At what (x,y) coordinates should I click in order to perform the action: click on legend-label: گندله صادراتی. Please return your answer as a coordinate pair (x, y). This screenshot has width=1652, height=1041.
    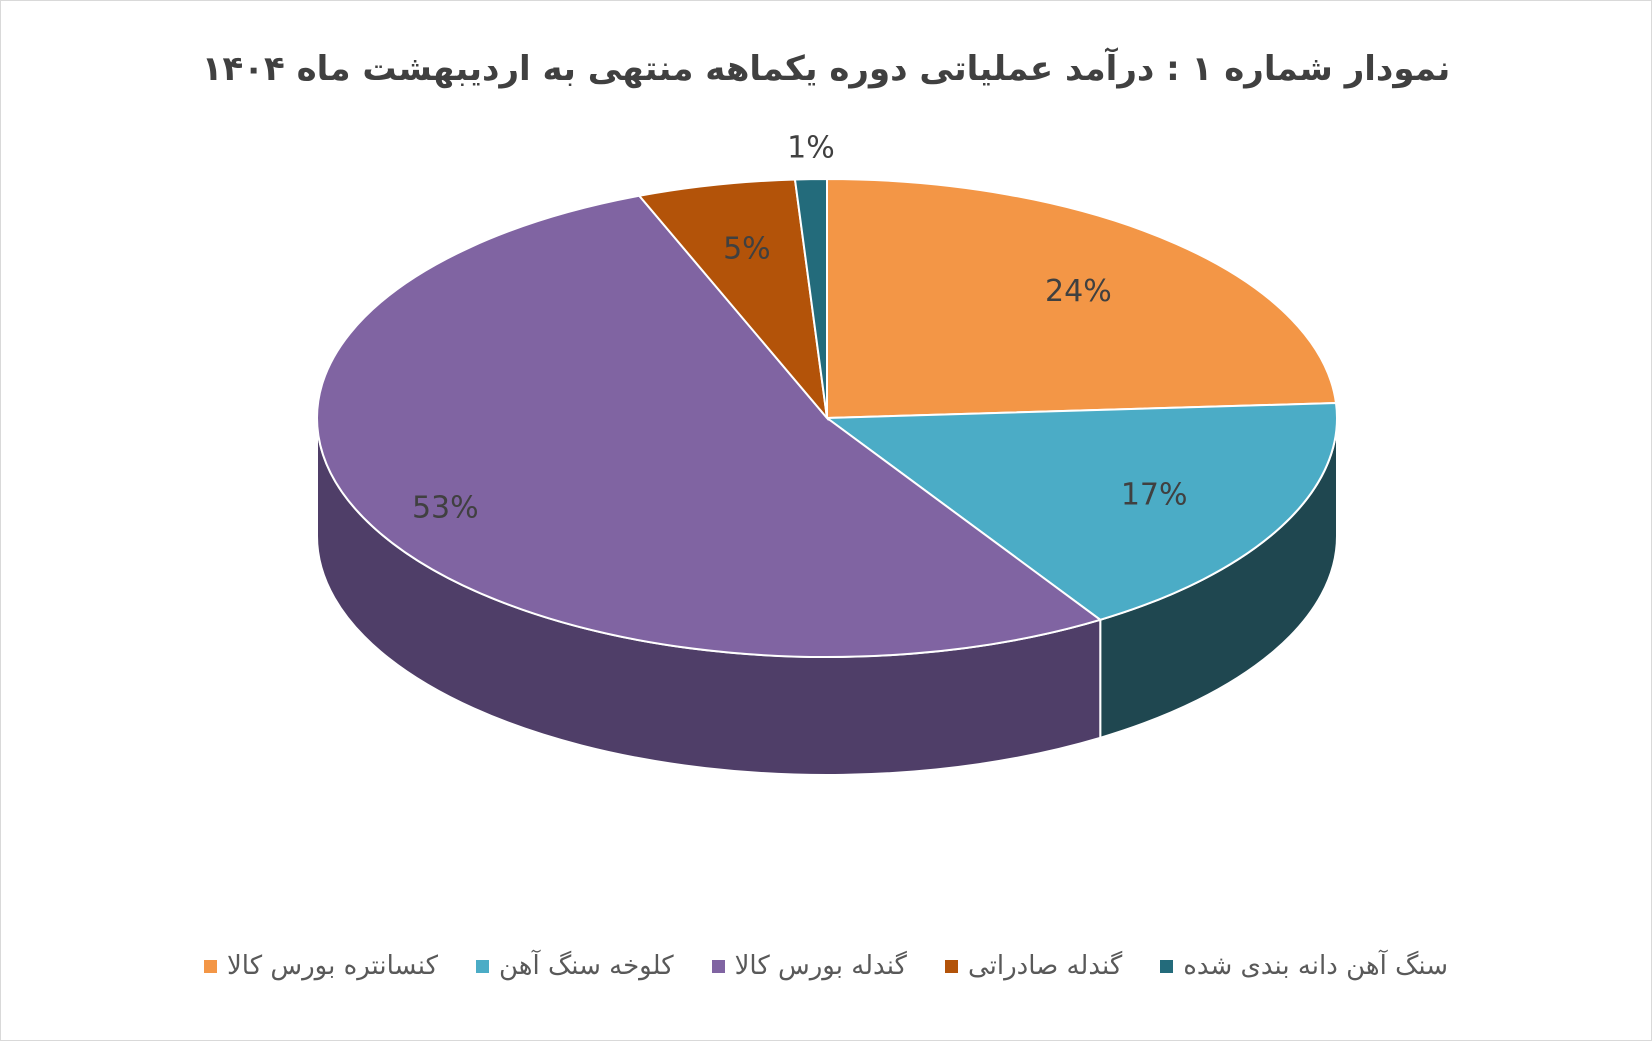
    Looking at the image, I should click on (1045, 966).